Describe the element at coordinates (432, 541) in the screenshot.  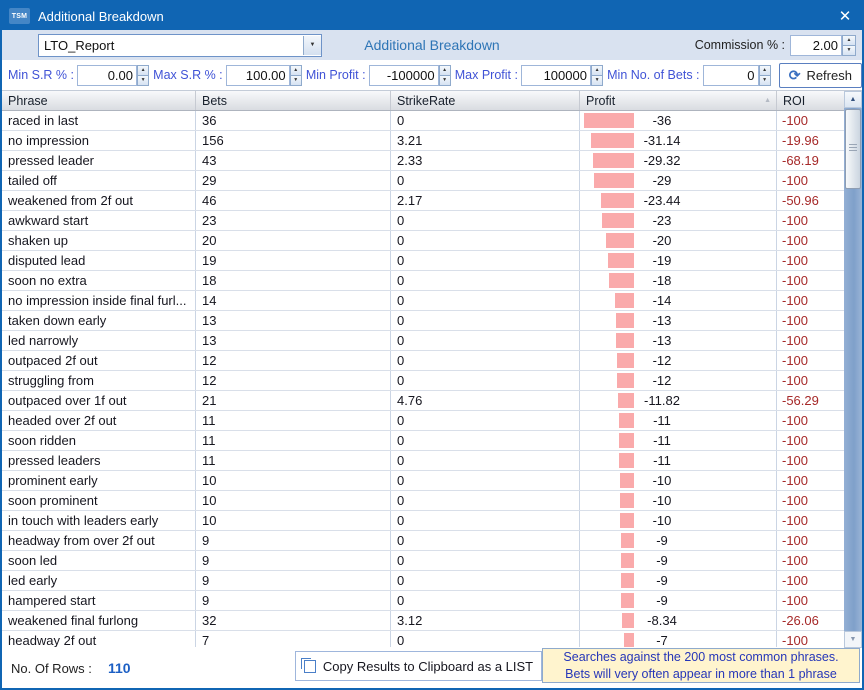
I see `table-row: headway from over 2f out 9 0 -9 -100` at that location.